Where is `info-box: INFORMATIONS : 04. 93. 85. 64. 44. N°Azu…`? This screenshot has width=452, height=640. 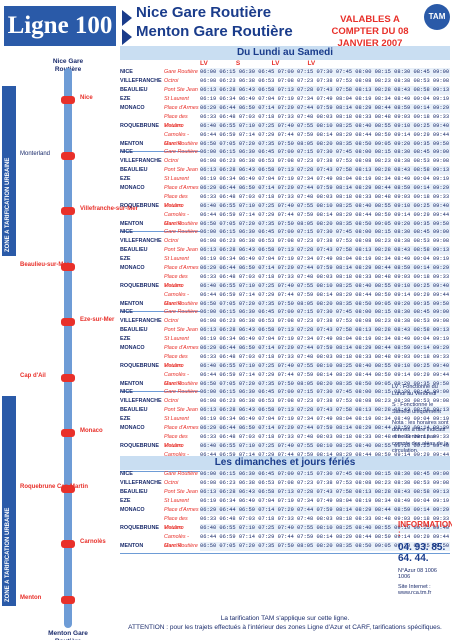
info-box: INFORMATIONS : 04. 93. 85. 64. 44. N°Azu… is located at coordinates (425, 565).